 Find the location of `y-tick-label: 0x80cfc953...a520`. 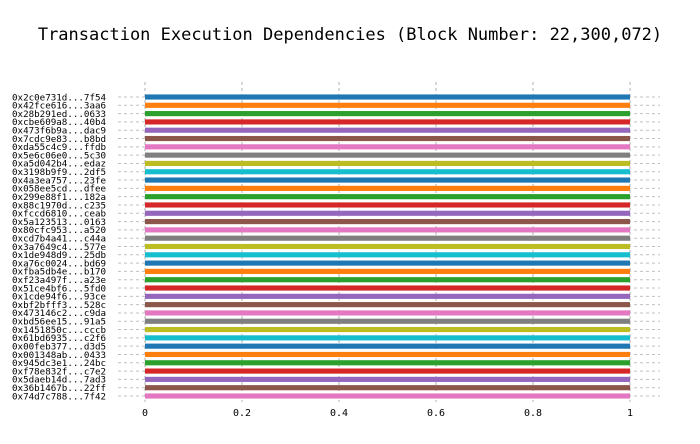

y-tick-label: 0x80cfc953...a520 is located at coordinates (59, 230).